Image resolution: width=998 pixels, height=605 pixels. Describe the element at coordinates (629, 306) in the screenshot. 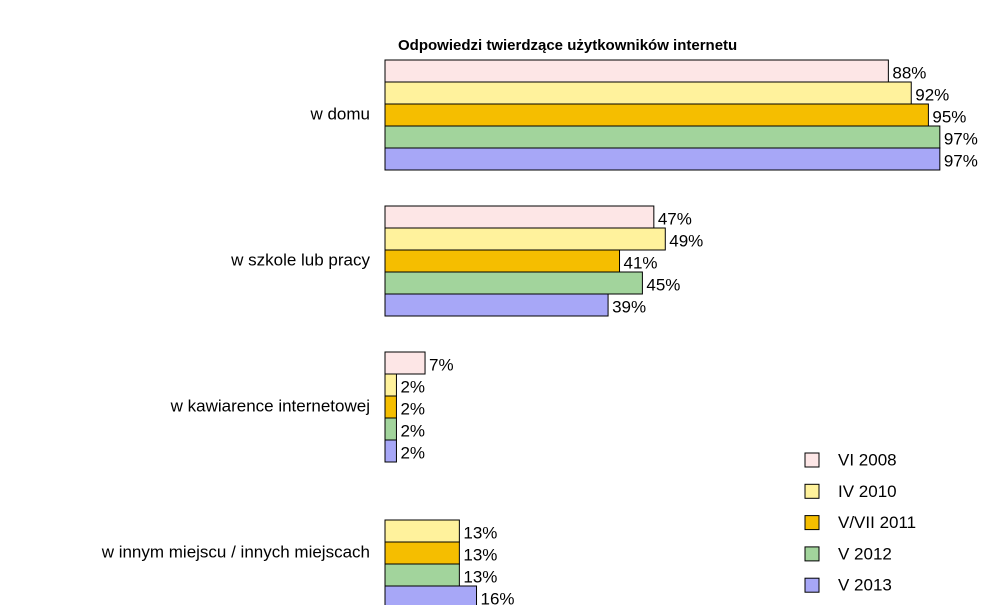

I see `value-label: 39%` at that location.